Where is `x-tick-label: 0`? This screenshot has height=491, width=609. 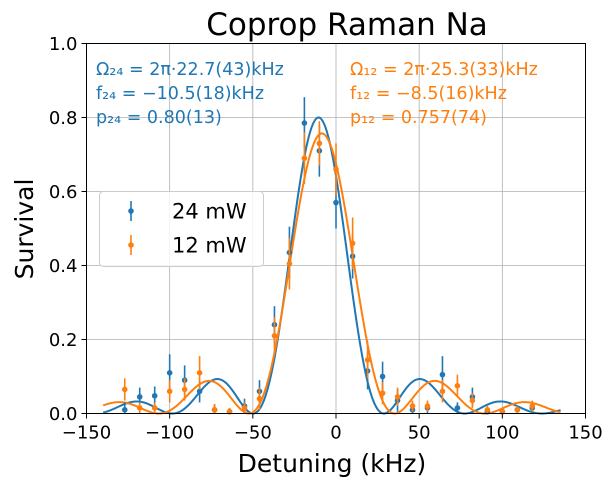
x-tick-label: 0 is located at coordinates (335, 433).